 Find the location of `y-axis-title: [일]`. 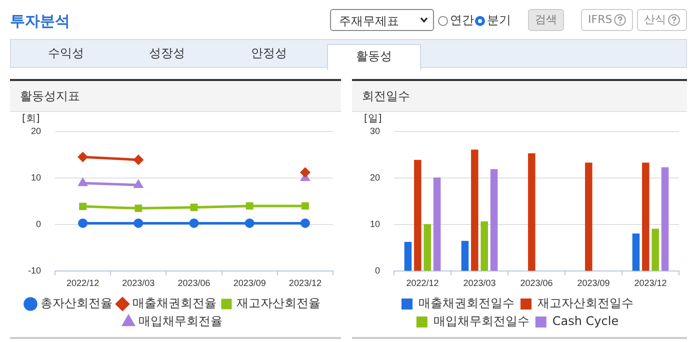

y-axis-title: [일] is located at coordinates (373, 119).